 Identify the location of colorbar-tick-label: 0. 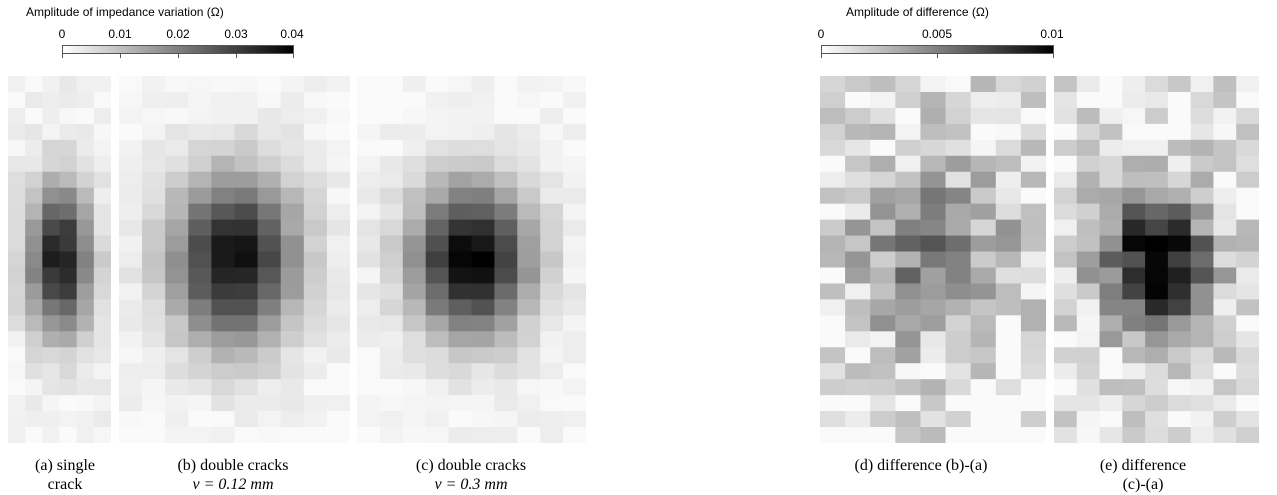
(821, 34).